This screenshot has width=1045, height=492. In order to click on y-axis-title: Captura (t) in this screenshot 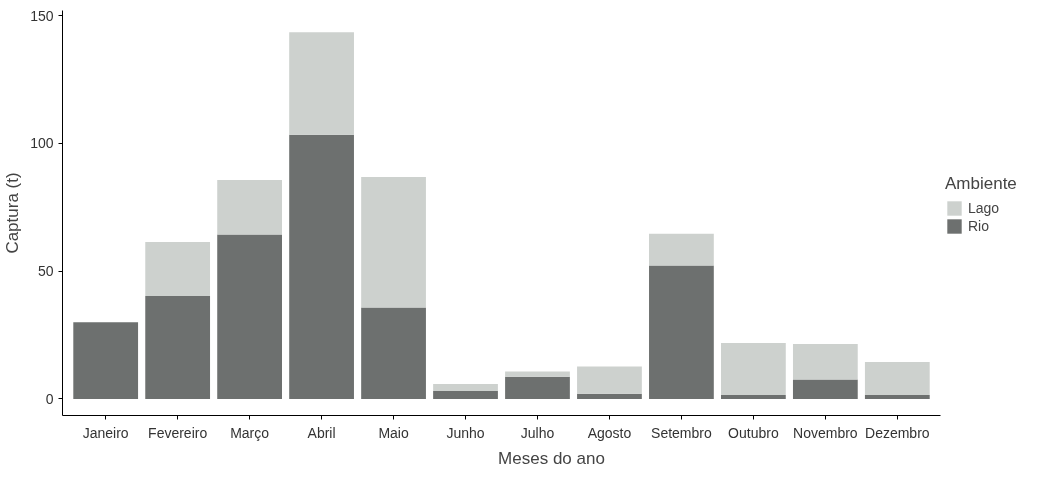, I will do `click(13, 213)`.